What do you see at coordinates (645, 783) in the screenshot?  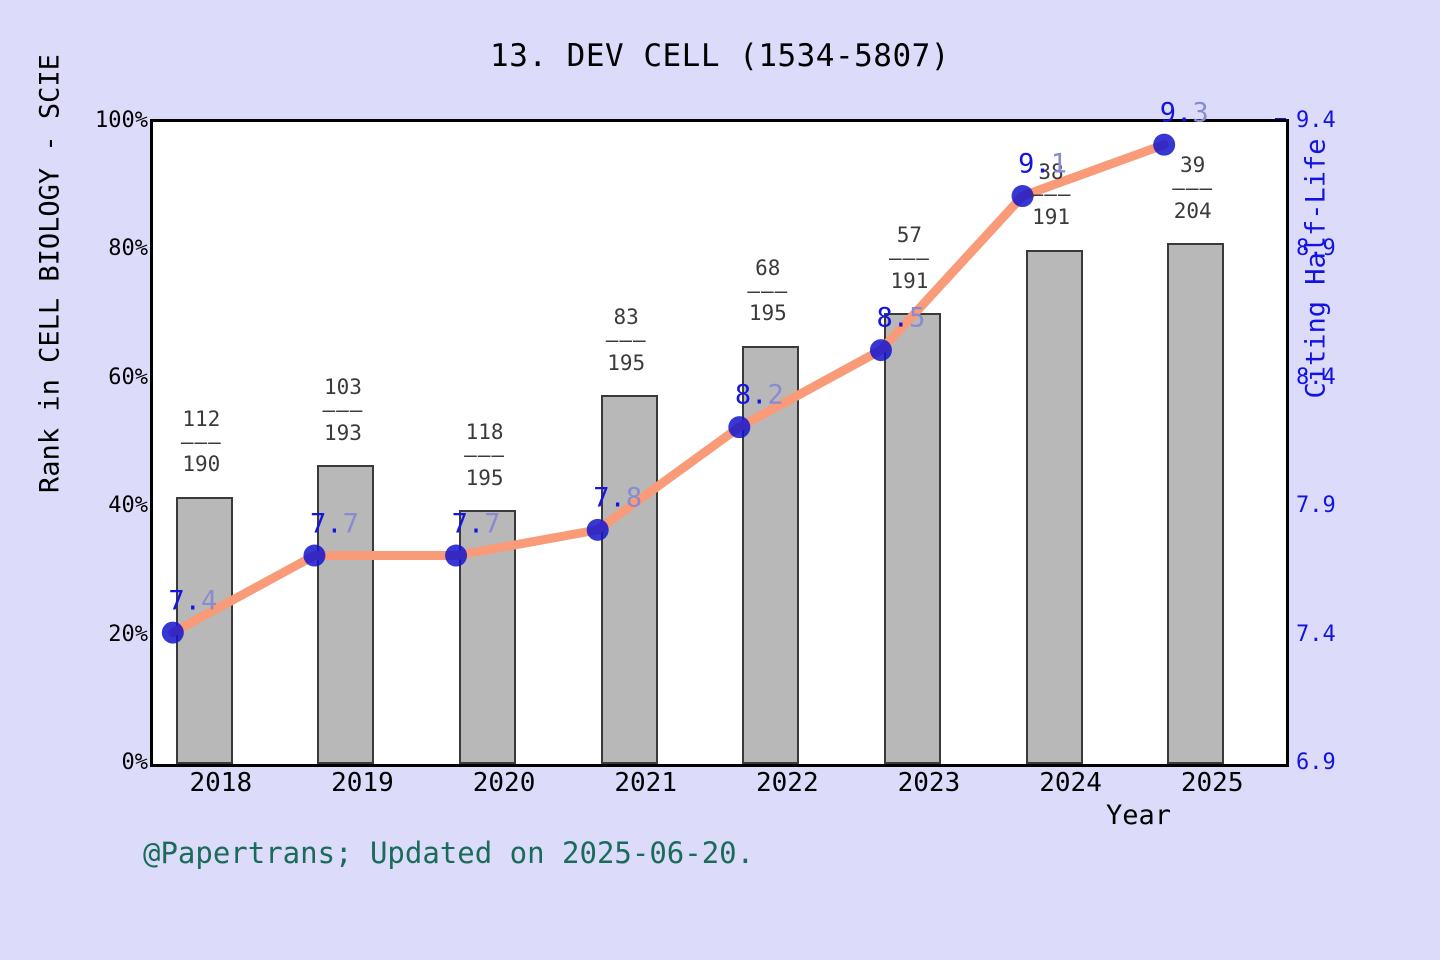 I see `x-axis-tick-2021: 2021` at bounding box center [645, 783].